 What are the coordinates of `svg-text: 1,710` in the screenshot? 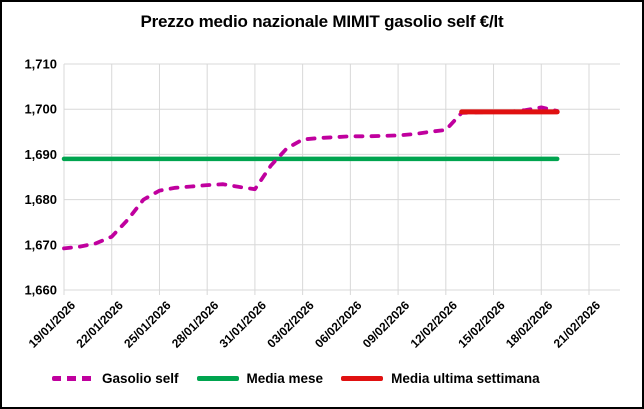 It's located at (40, 64).